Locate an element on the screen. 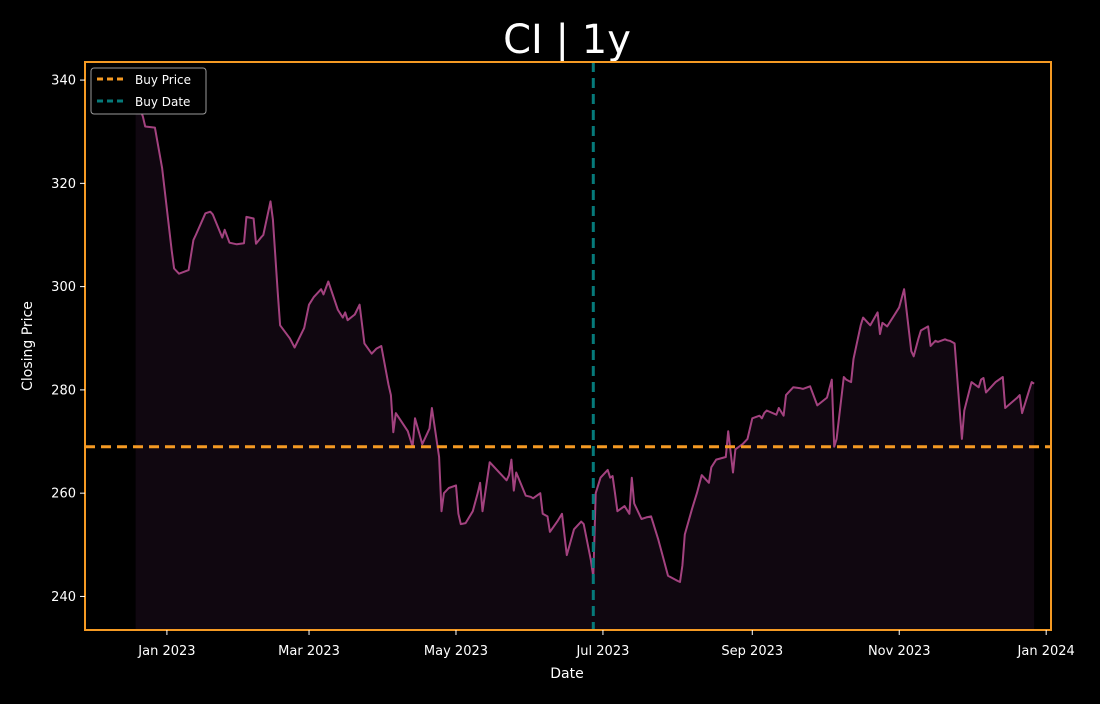 This screenshot has width=1100, height=704. legend-buy-date-label: Buy Date is located at coordinates (162, 102).